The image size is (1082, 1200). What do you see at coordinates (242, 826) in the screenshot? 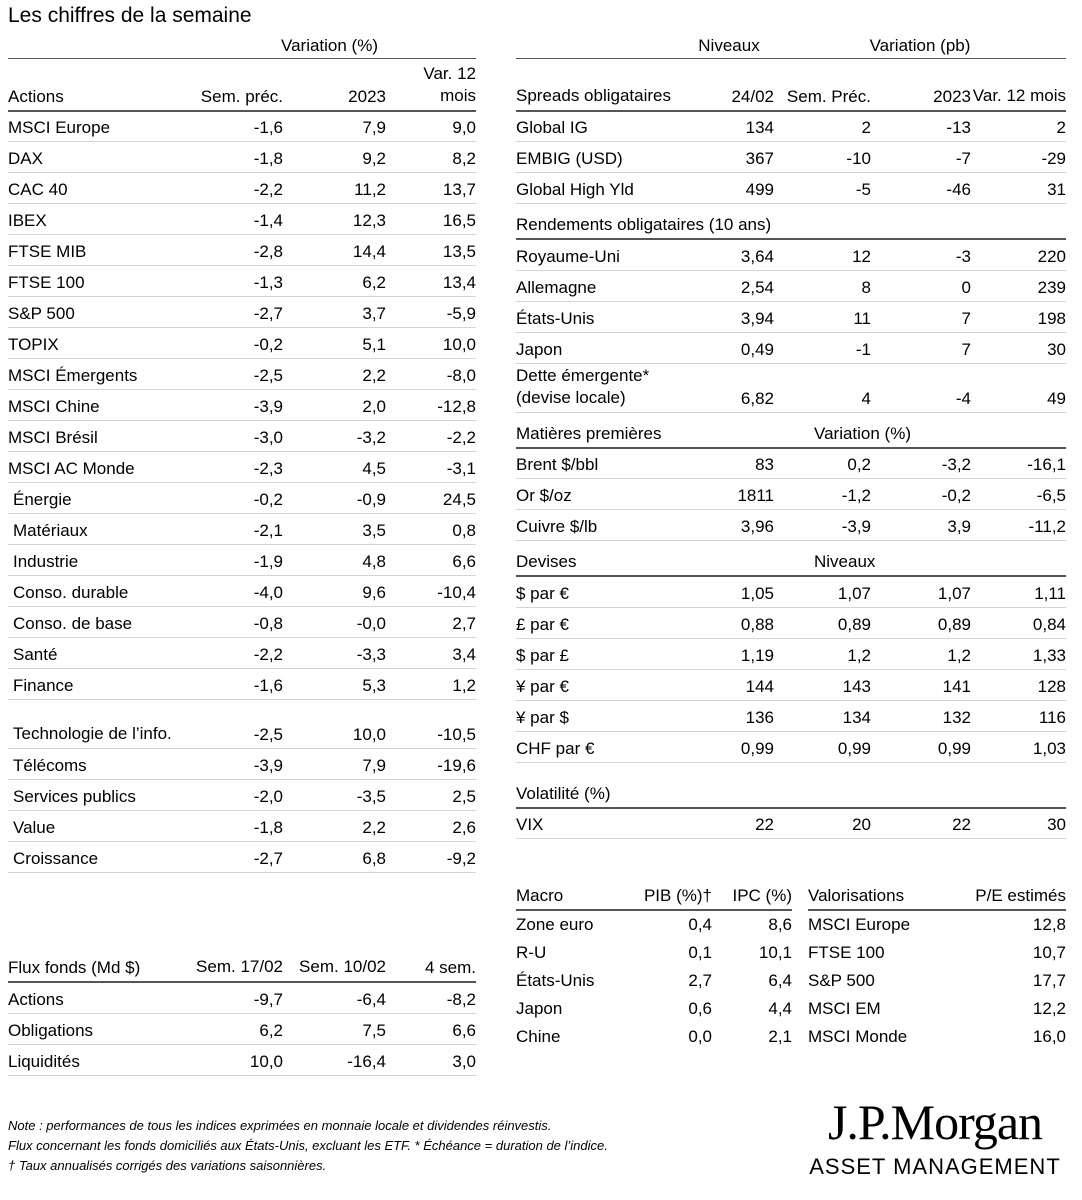
I see `equity-row: Value -1,8 2,2 2,6` at bounding box center [242, 826].